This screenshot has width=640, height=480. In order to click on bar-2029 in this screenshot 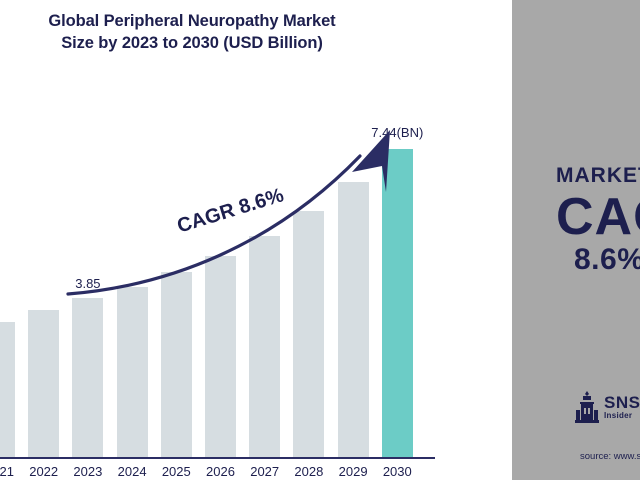, I will do `click(353, 319)`.